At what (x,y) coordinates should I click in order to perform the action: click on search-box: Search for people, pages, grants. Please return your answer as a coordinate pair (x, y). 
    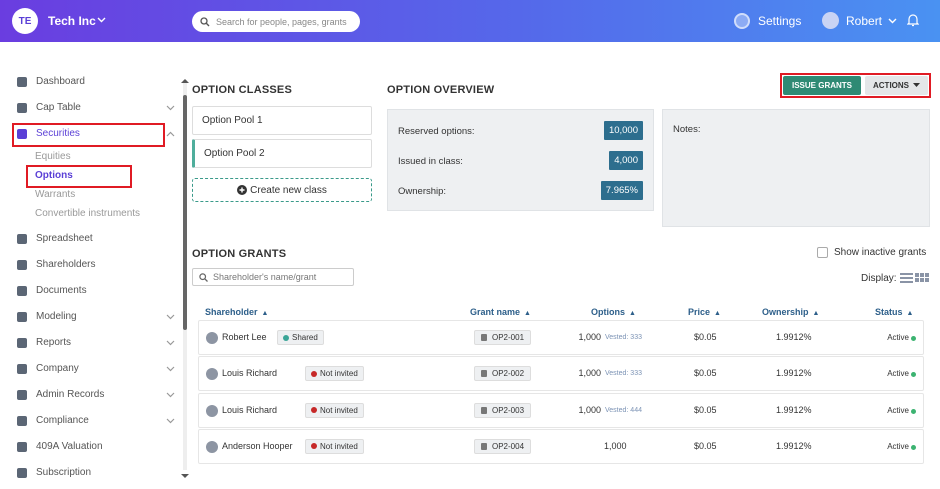
    Looking at the image, I should click on (276, 21).